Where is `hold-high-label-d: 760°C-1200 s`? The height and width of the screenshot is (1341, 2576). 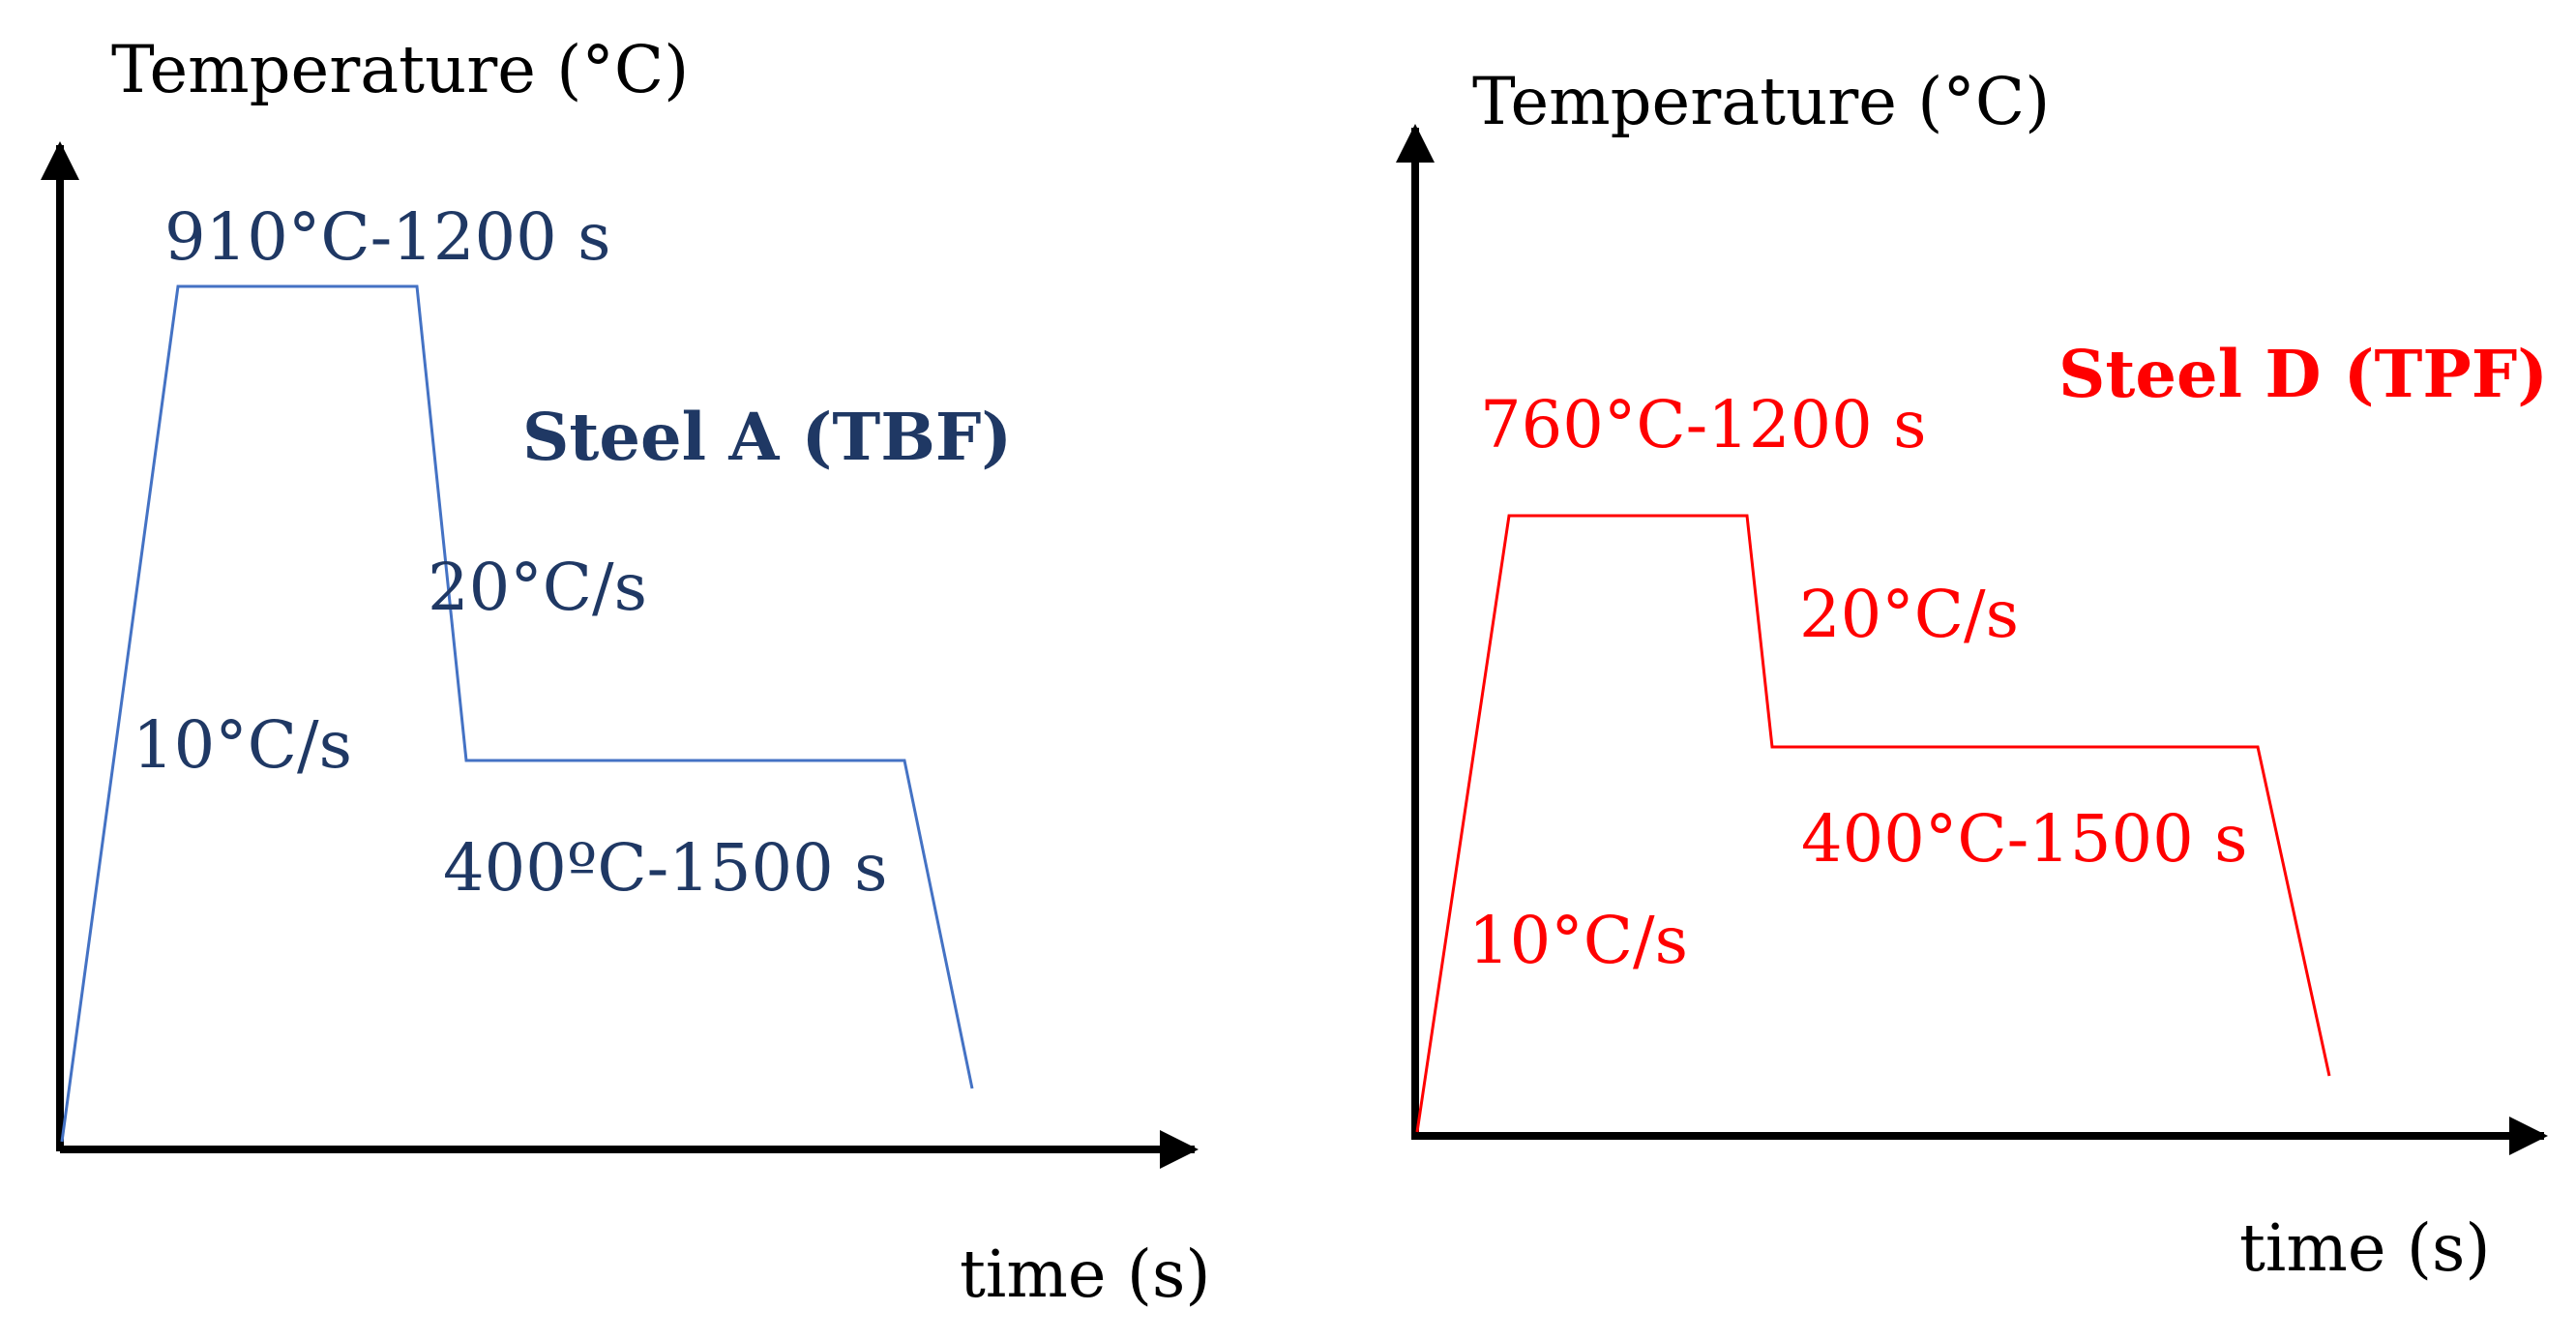
hold-high-label-d: 760°C-1200 s is located at coordinates (1703, 425).